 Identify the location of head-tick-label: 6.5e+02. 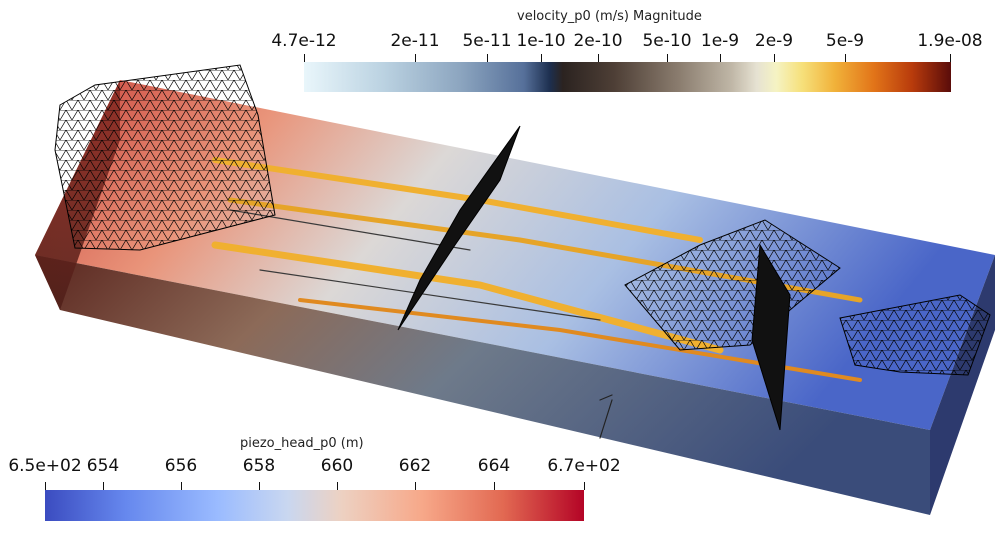
(45, 466).